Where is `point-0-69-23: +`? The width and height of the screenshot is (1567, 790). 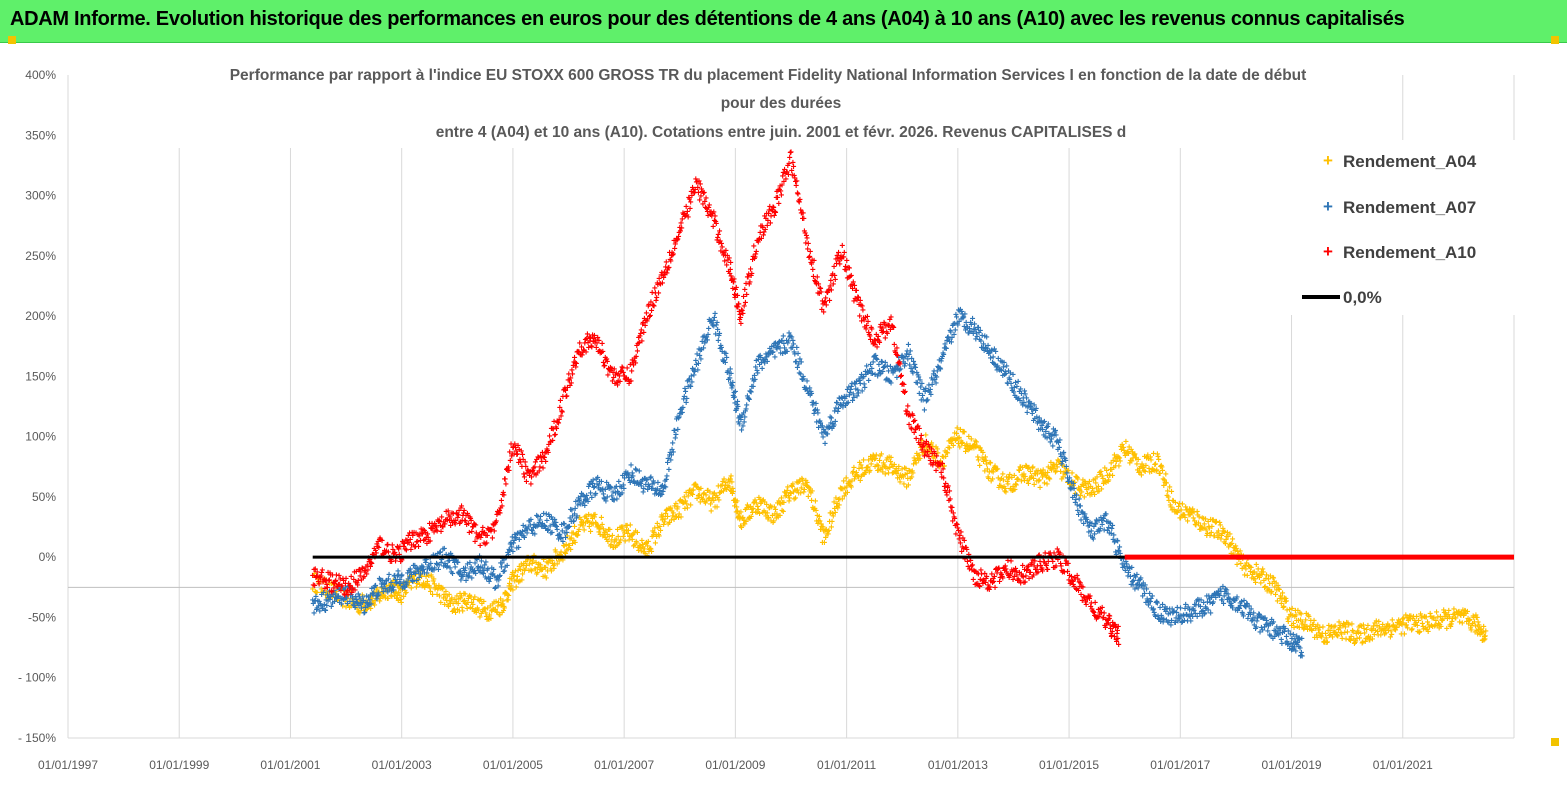
point-0-69-23: + is located at coordinates (1473, 616).